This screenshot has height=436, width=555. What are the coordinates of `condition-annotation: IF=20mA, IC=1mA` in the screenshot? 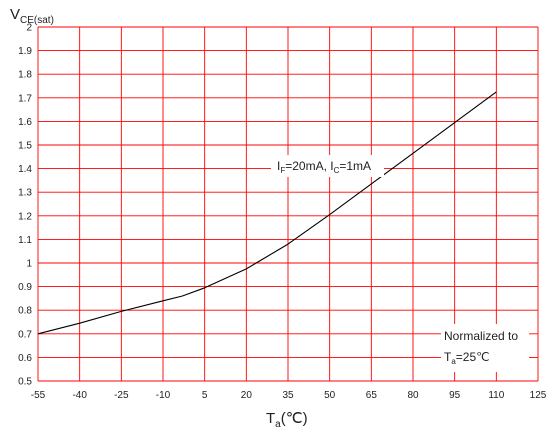 It's located at (324, 167).